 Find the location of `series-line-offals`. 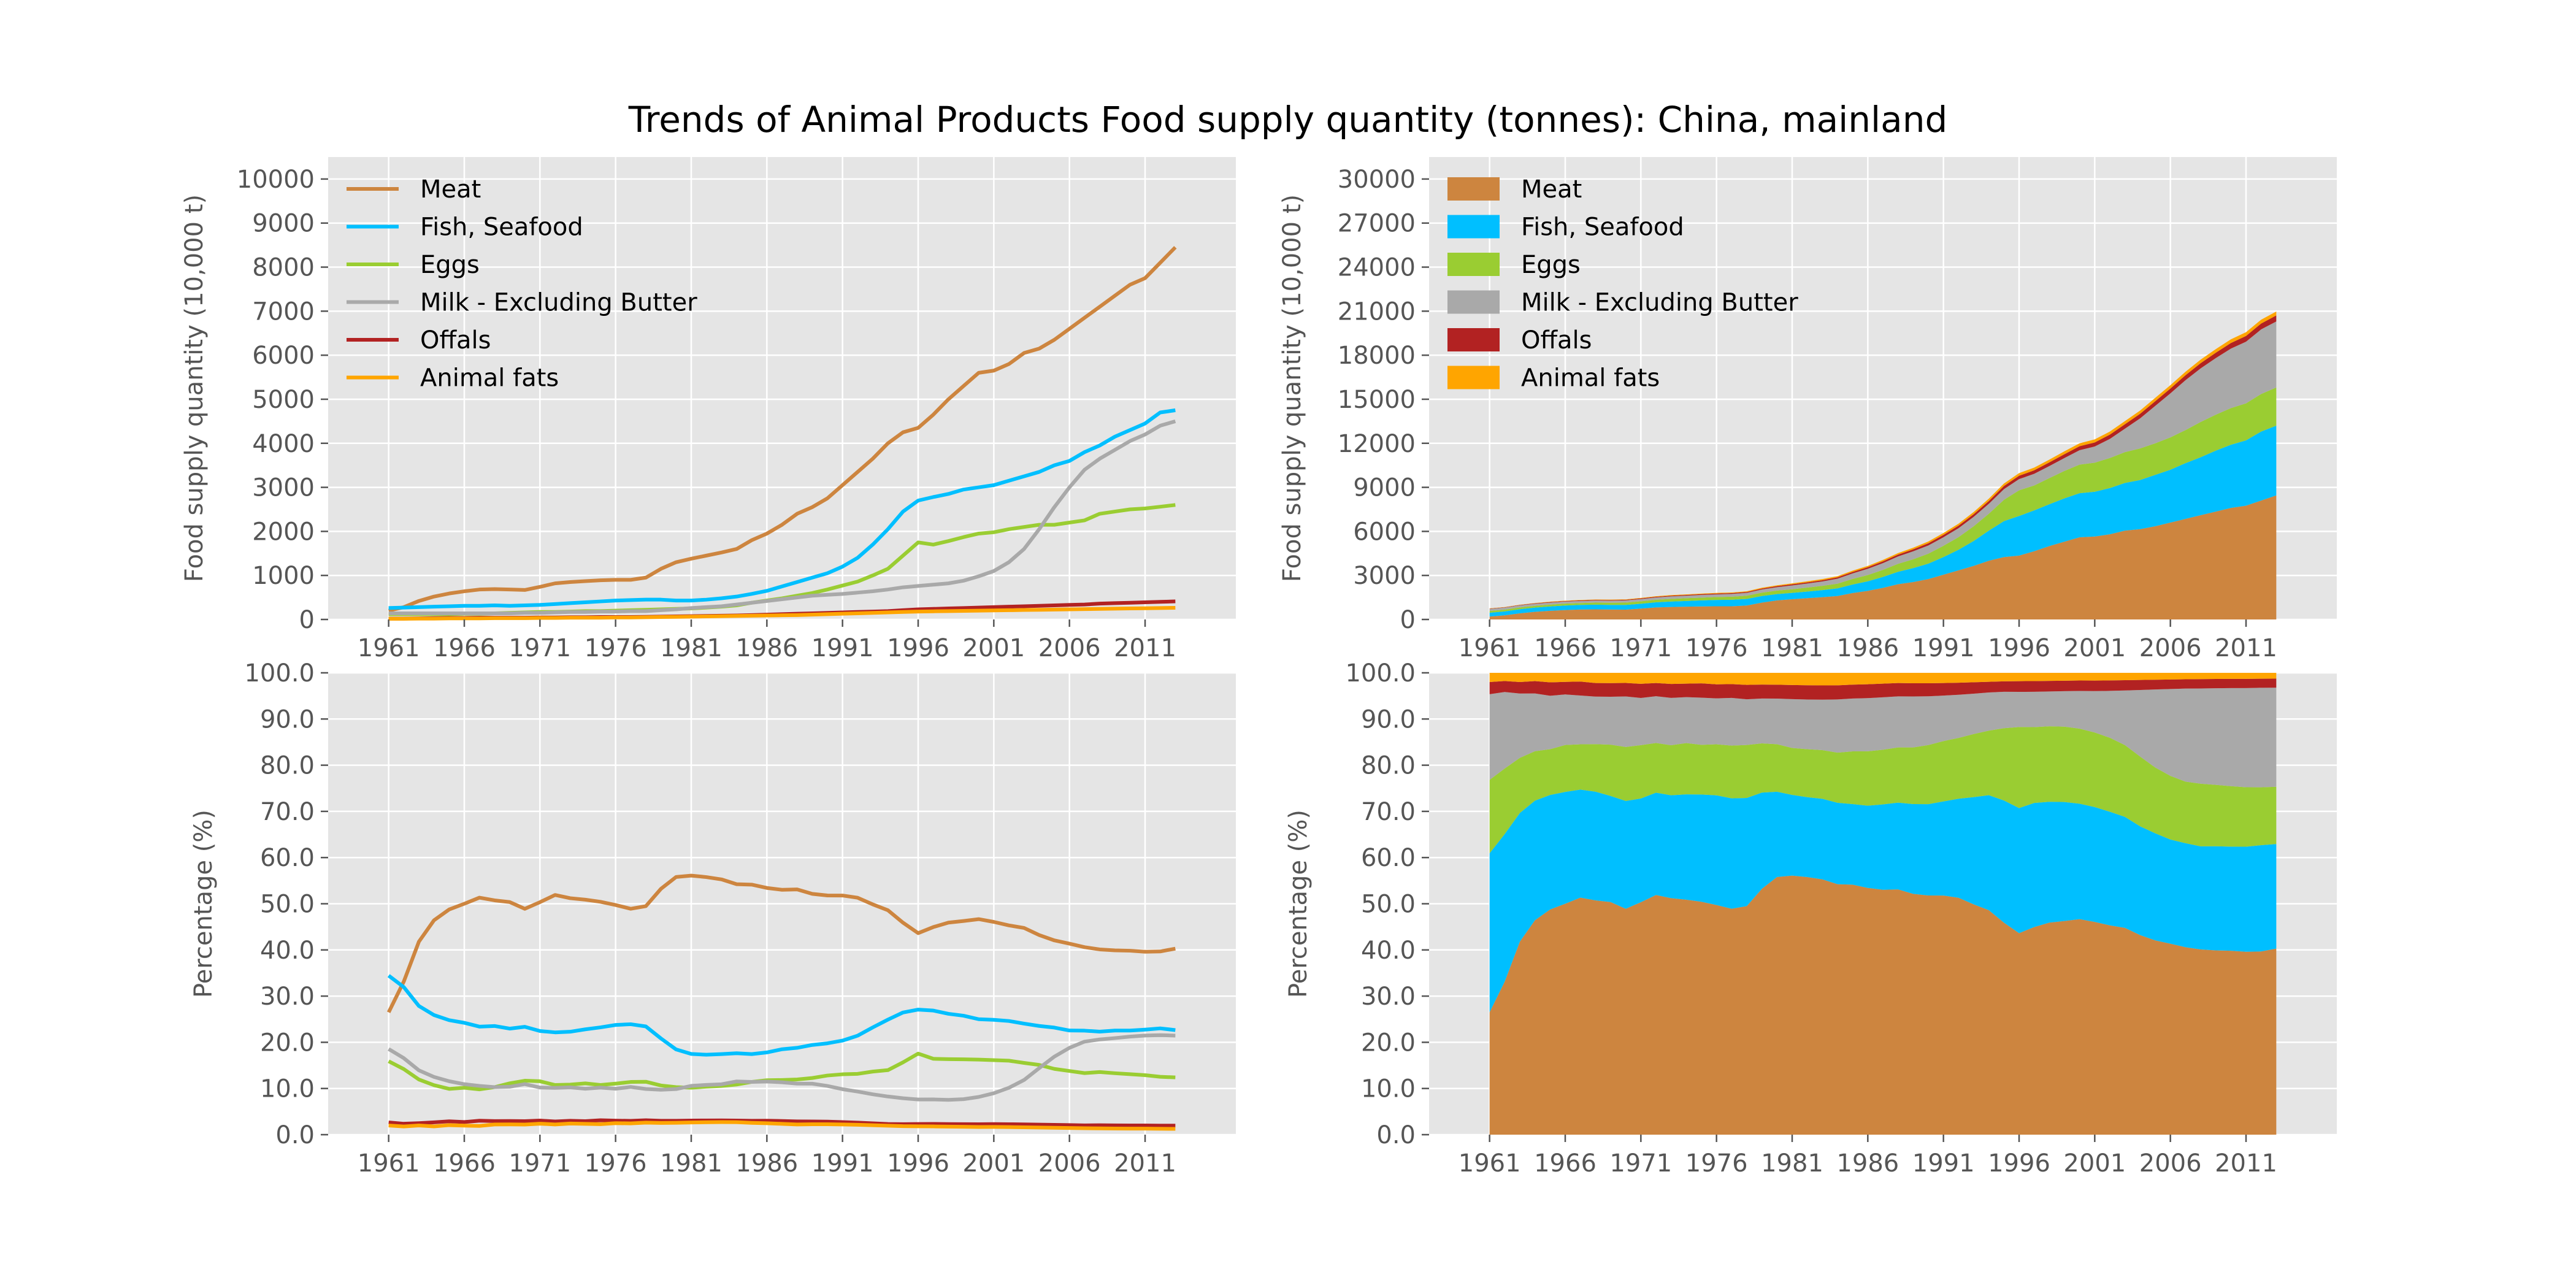

series-line-offals is located at coordinates (782, 1123).